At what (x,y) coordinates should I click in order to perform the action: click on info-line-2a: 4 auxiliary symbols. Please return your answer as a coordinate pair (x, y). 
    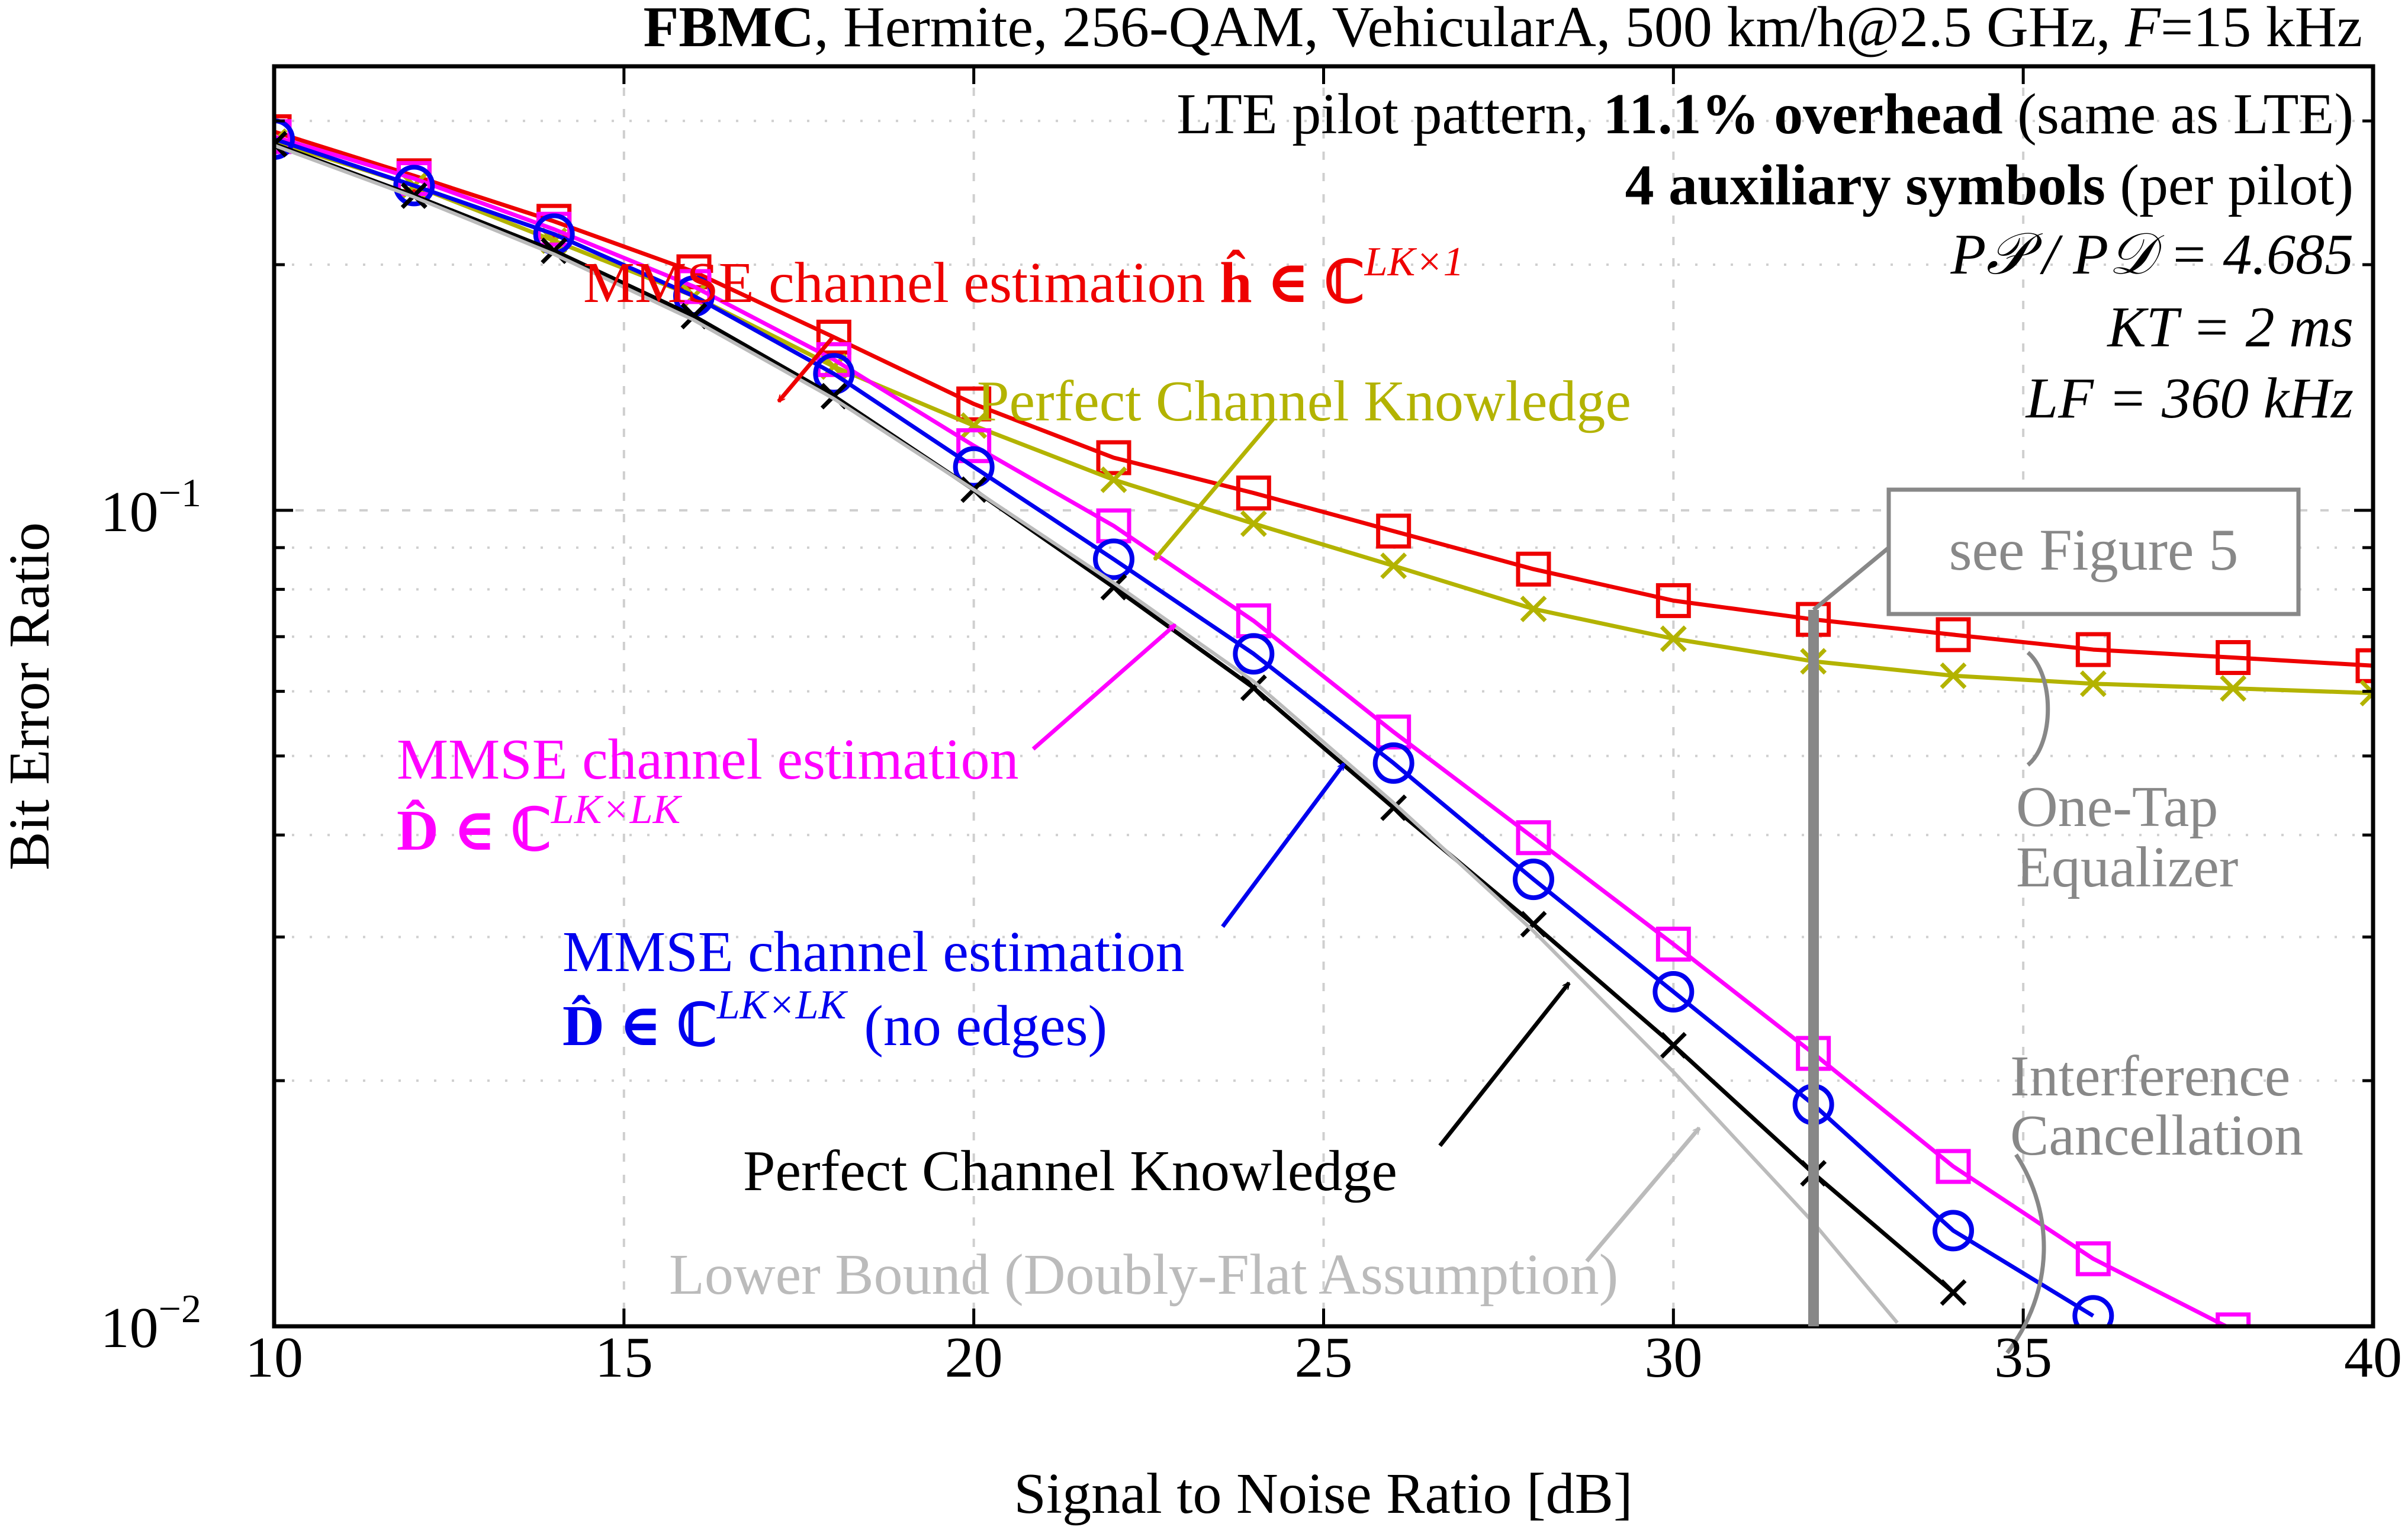
    Looking at the image, I should click on (1865, 185).